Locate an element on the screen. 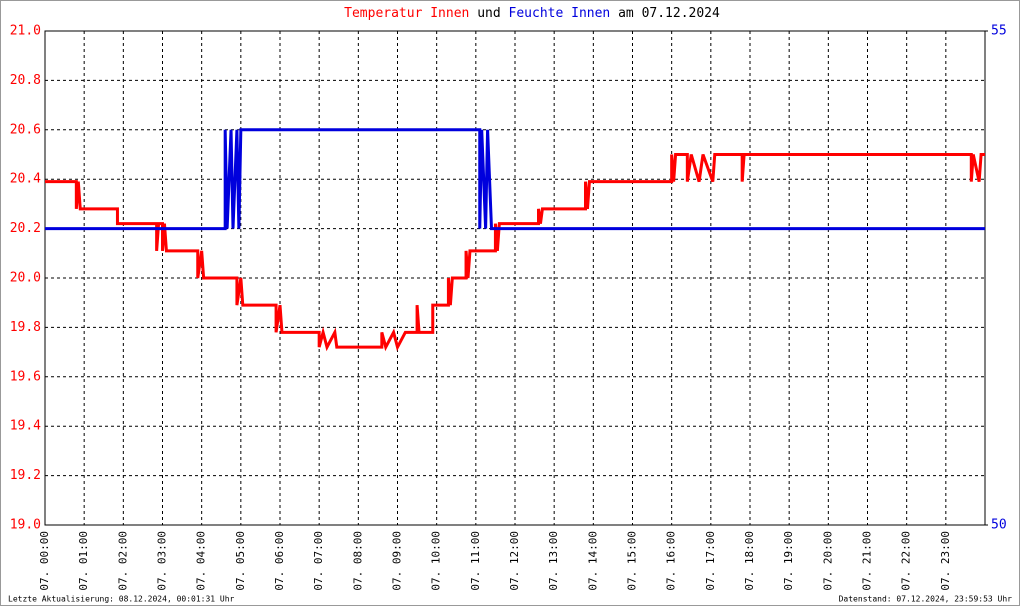  x-tick-label: 07. 04:00 is located at coordinates (201, 561).